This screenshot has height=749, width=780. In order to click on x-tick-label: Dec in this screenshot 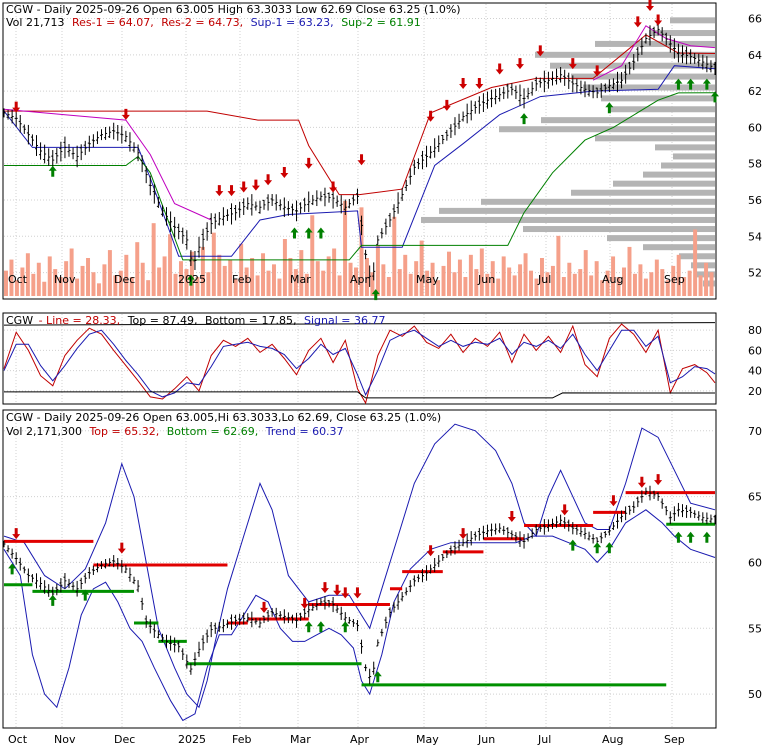, I will do `click(124, 739)`.